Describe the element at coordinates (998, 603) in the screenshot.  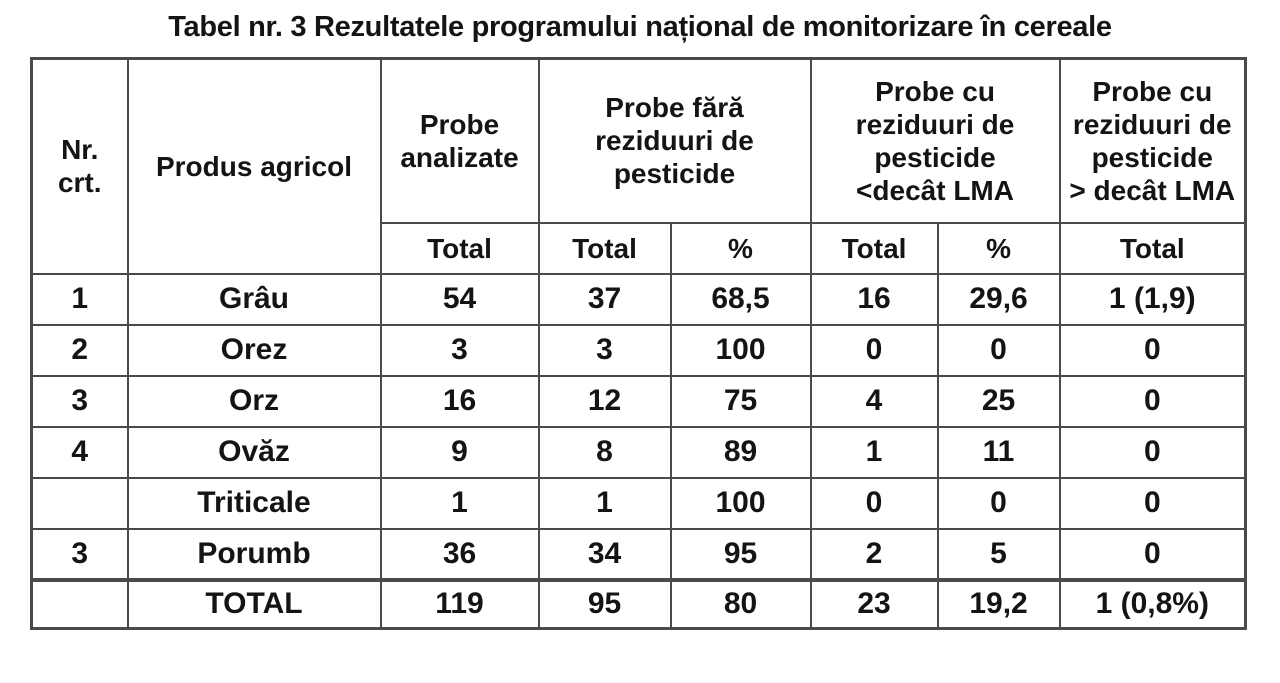
I see `cell-cu-sub-pct: 19,2` at that location.